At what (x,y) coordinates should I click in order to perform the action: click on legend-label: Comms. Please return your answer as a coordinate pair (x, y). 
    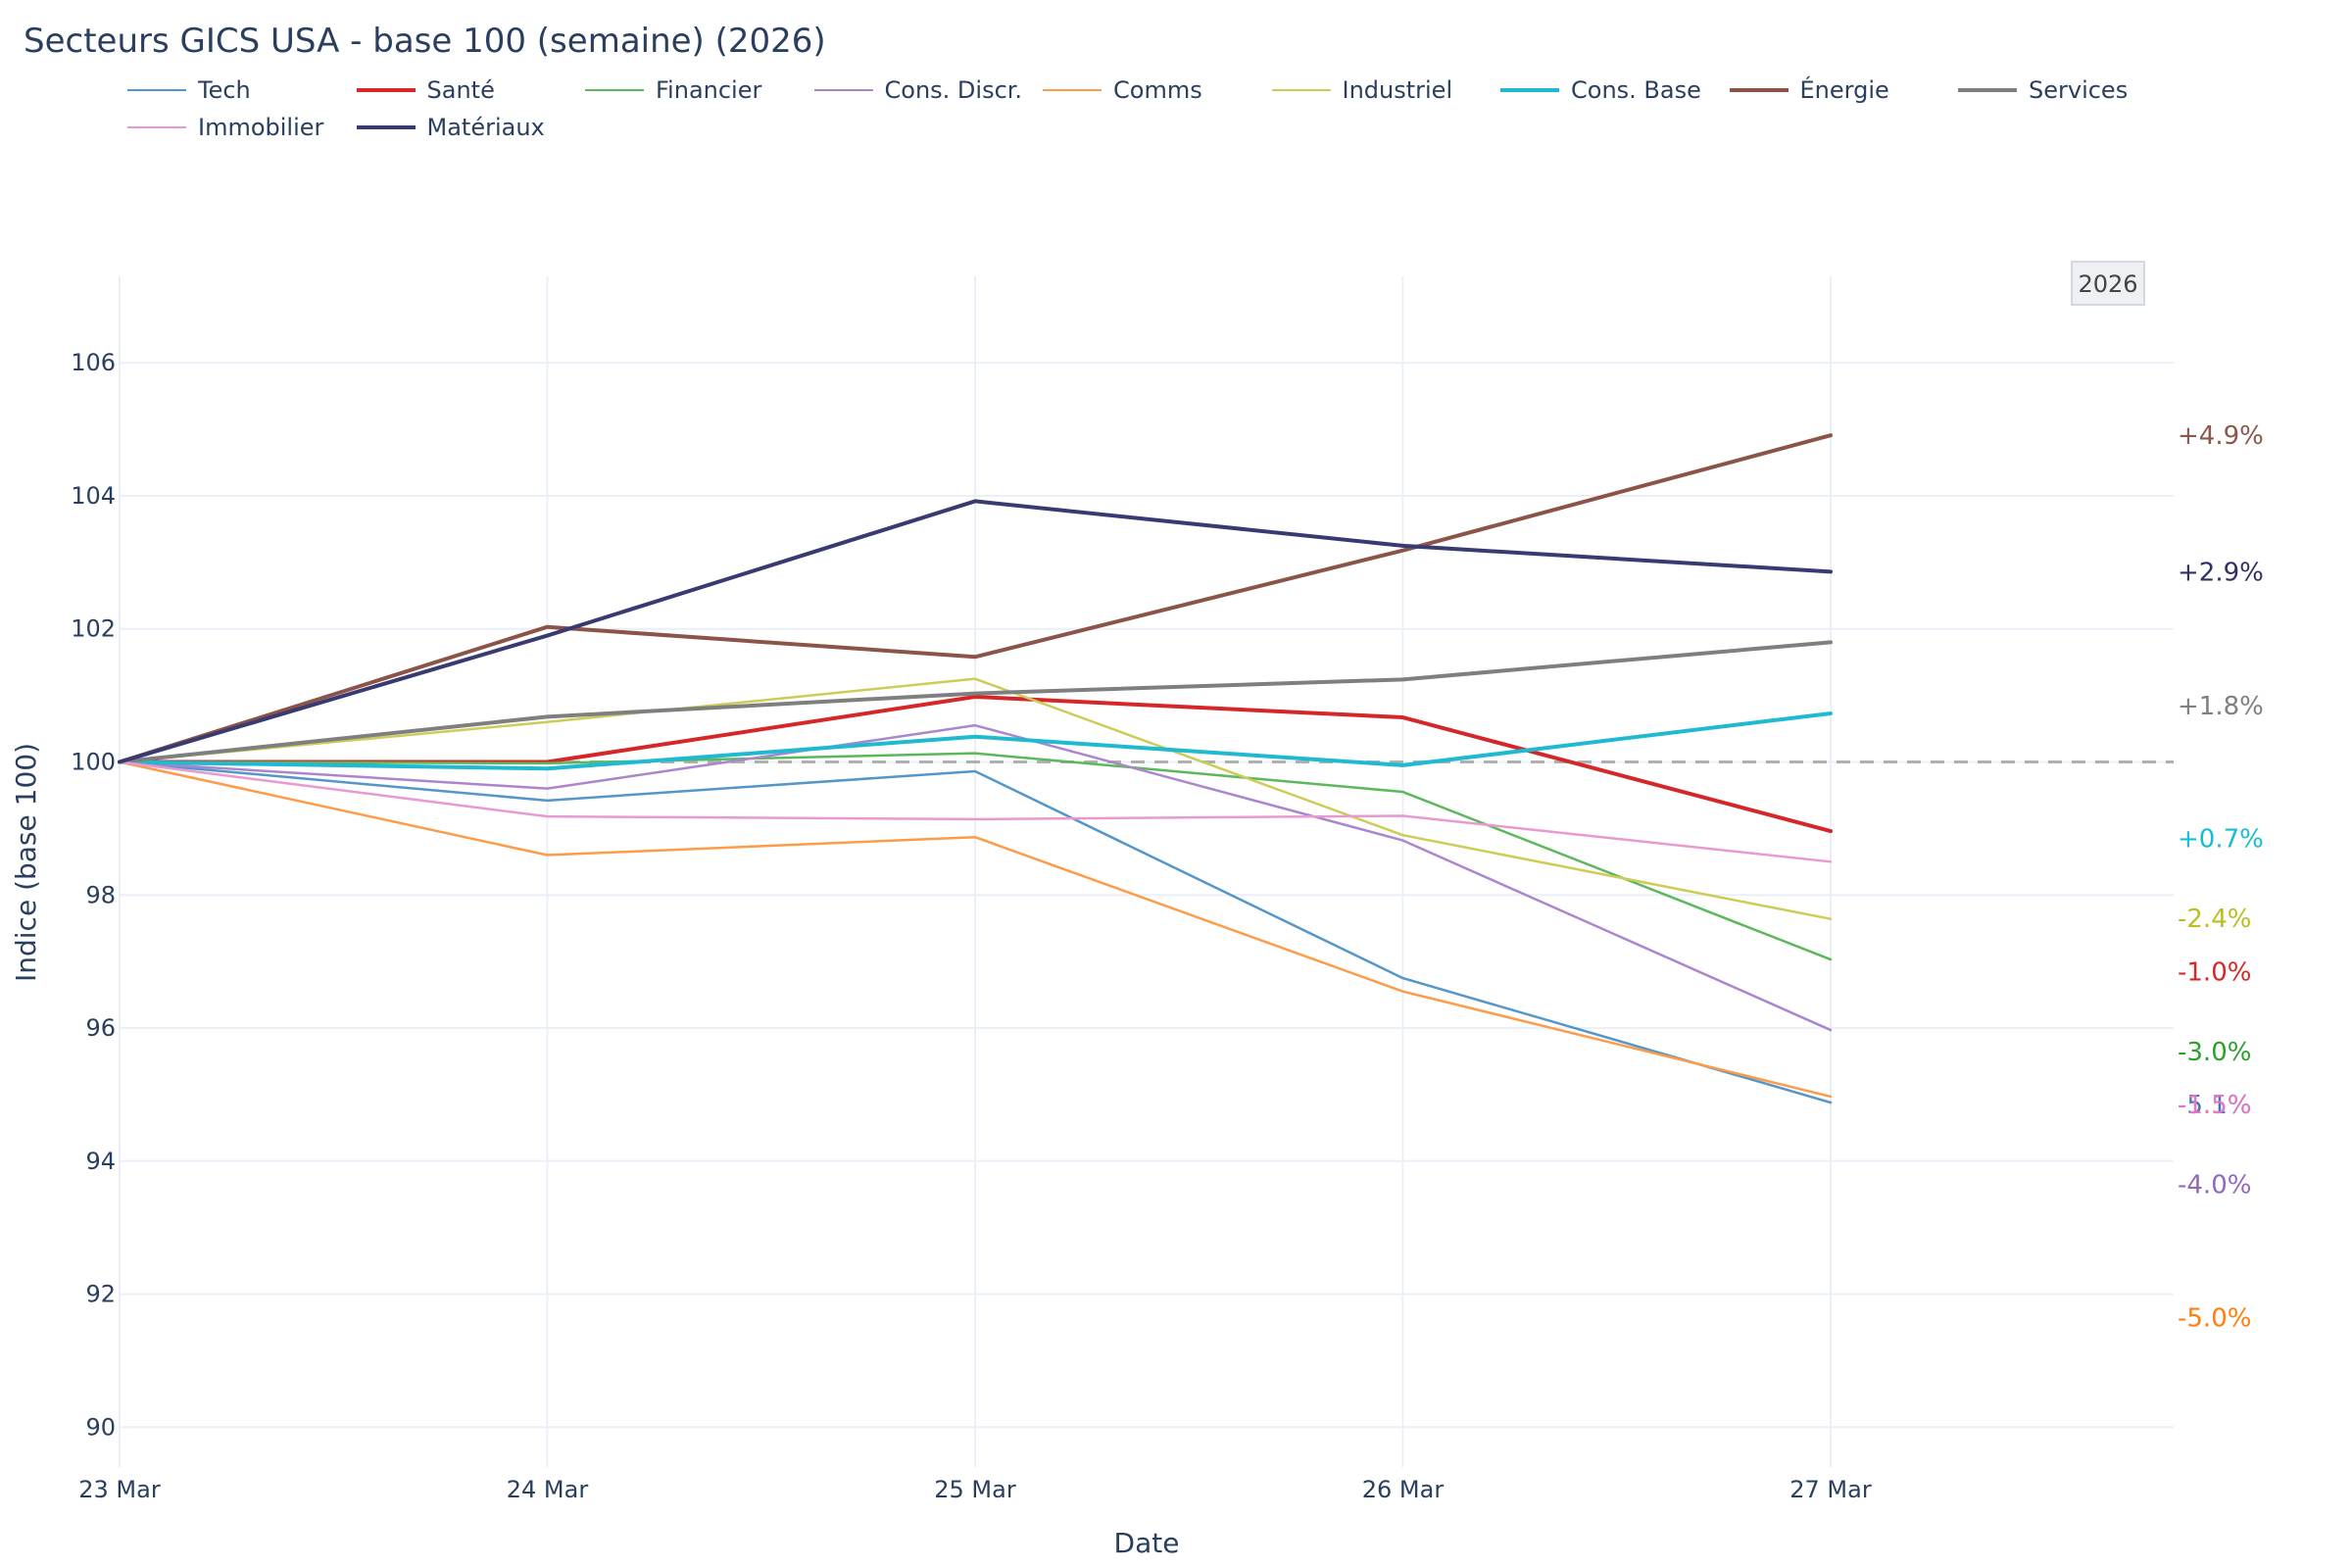
    Looking at the image, I should click on (1157, 90).